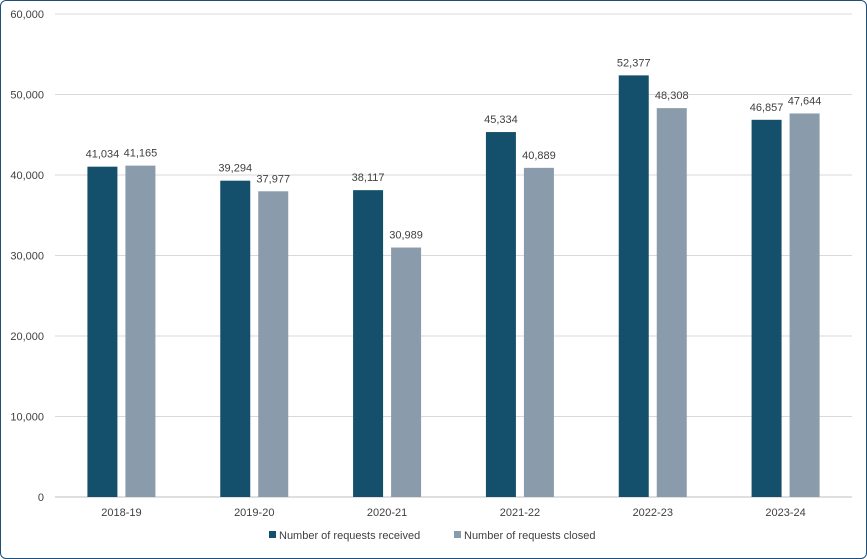 The image size is (867, 559). What do you see at coordinates (529, 536) in the screenshot?
I see `legend-label: Number of requests closed` at bounding box center [529, 536].